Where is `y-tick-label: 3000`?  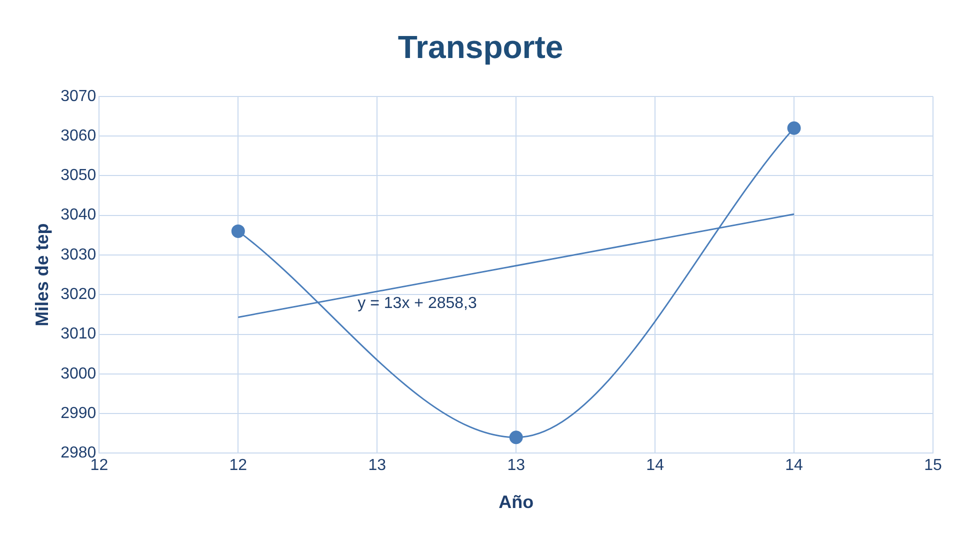
y-tick-label: 3000 is located at coordinates (78, 373).